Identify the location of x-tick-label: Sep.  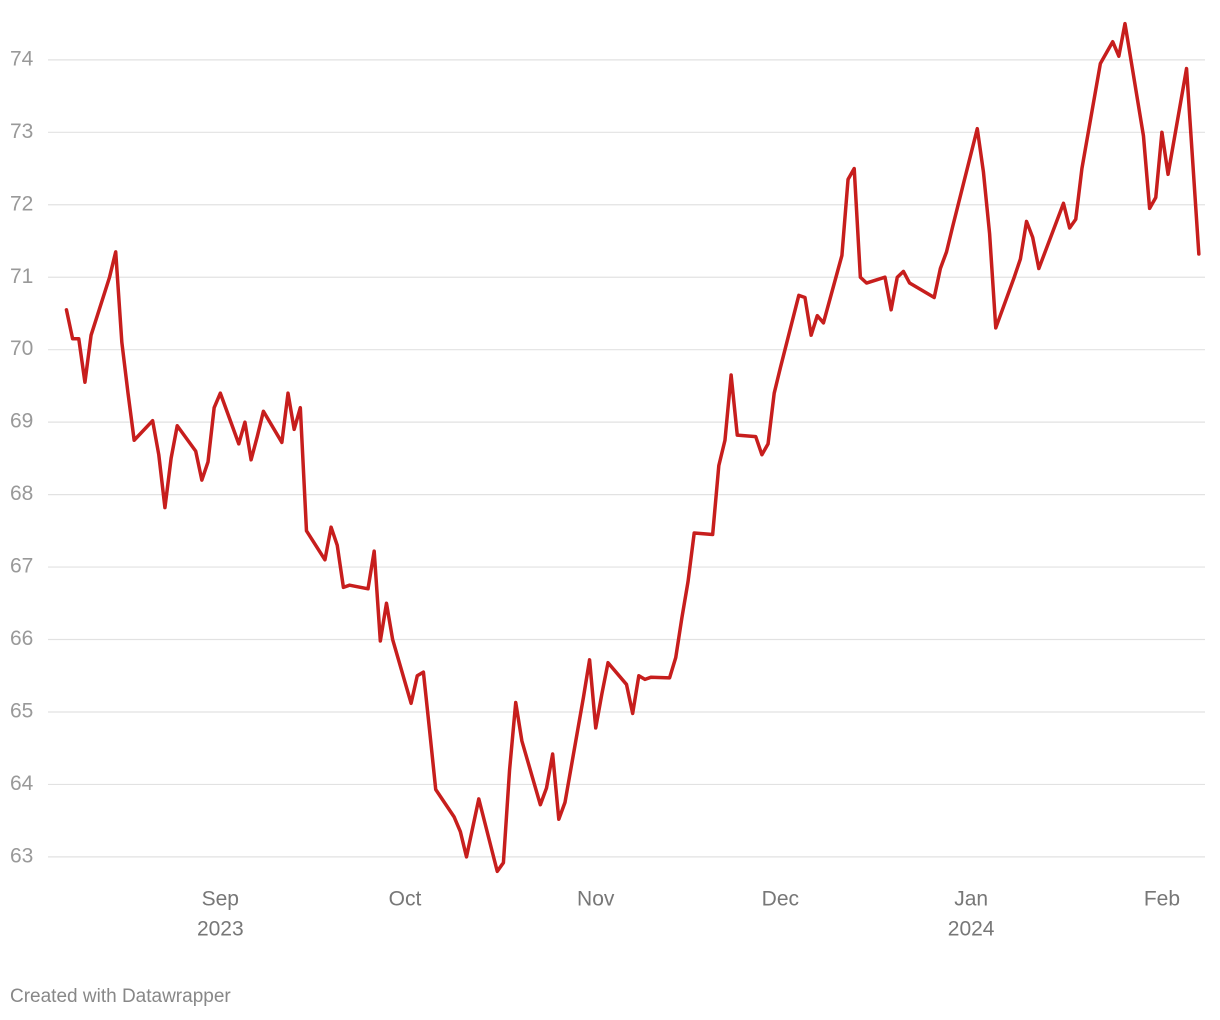
(220, 899).